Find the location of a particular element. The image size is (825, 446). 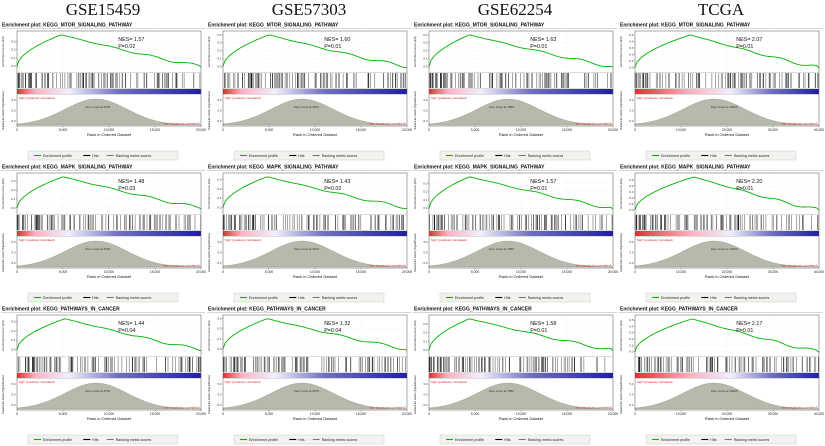

zero-cross-label: Zero cross at 7866 is located at coordinates (501, 249).